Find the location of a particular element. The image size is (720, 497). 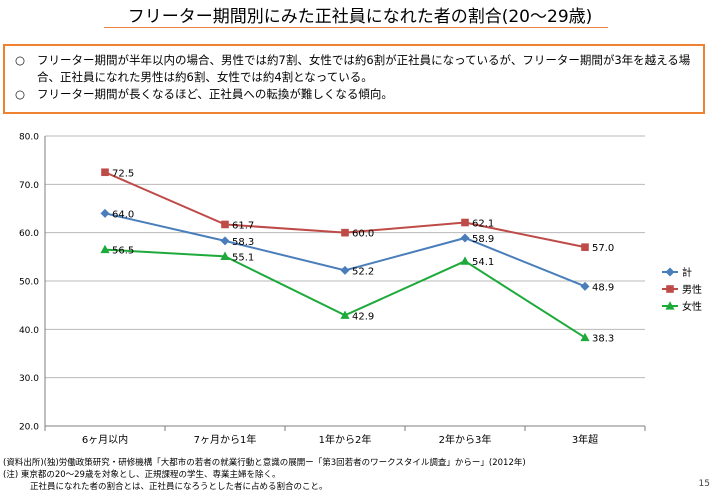

data-label: 56.5 is located at coordinates (123, 251).